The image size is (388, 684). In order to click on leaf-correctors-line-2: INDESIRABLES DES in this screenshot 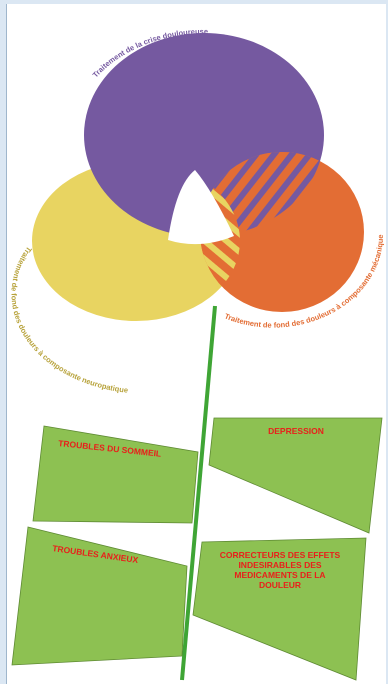, I will do `click(279, 565)`.